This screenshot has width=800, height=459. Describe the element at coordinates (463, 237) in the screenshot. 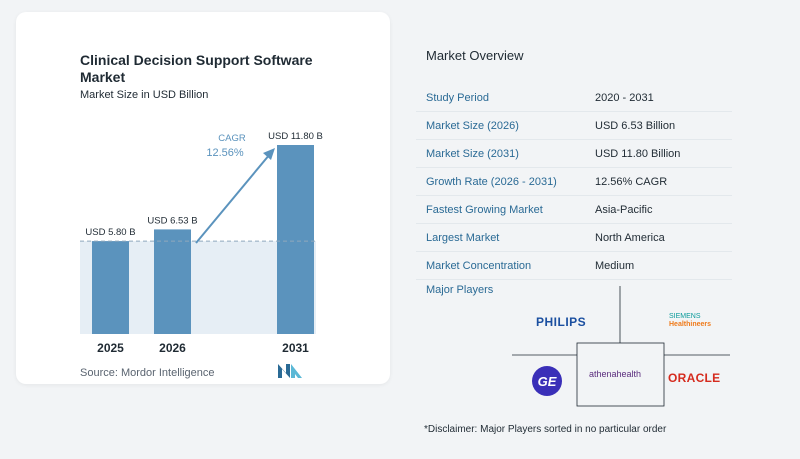

I see `overview-row-label: Largest Market` at that location.